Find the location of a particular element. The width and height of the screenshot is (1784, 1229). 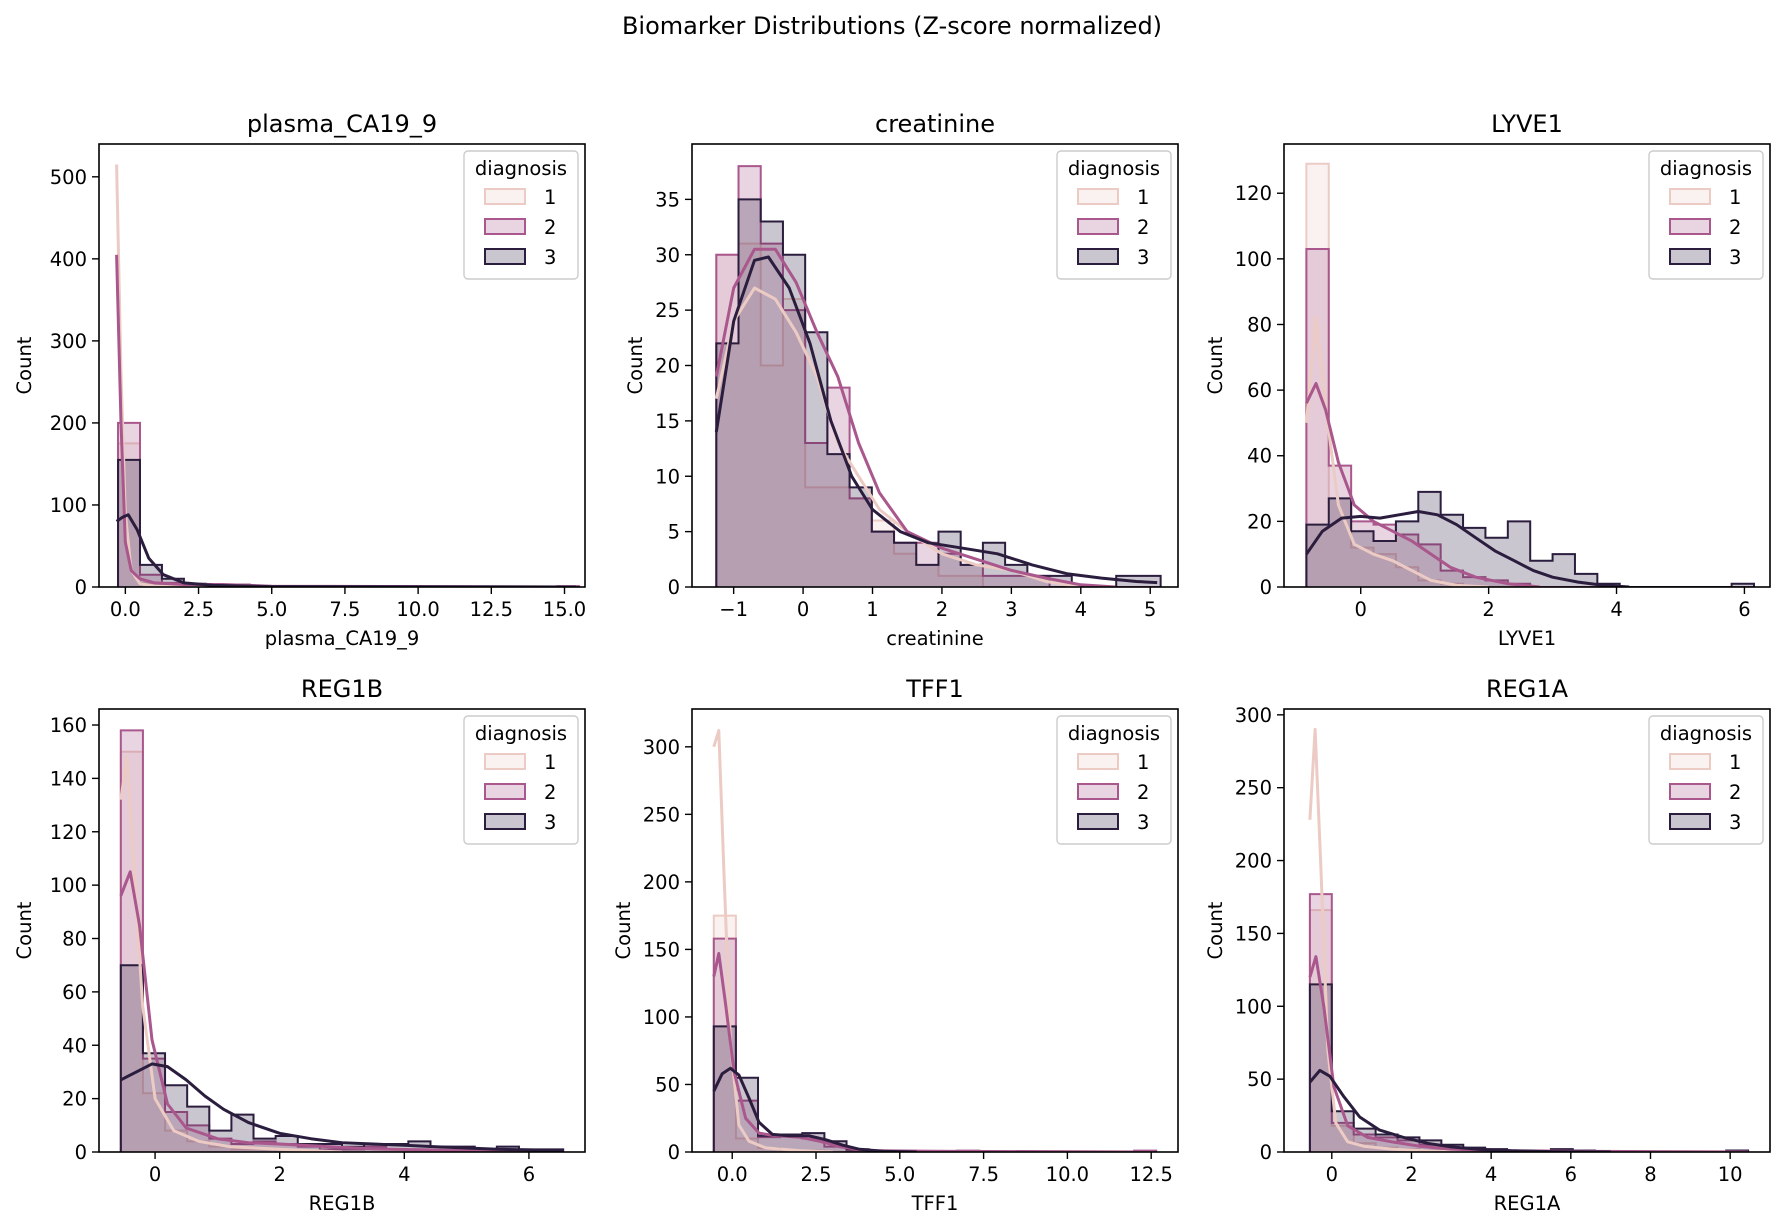

y-tick-label: 150 is located at coordinates (1253, 933).